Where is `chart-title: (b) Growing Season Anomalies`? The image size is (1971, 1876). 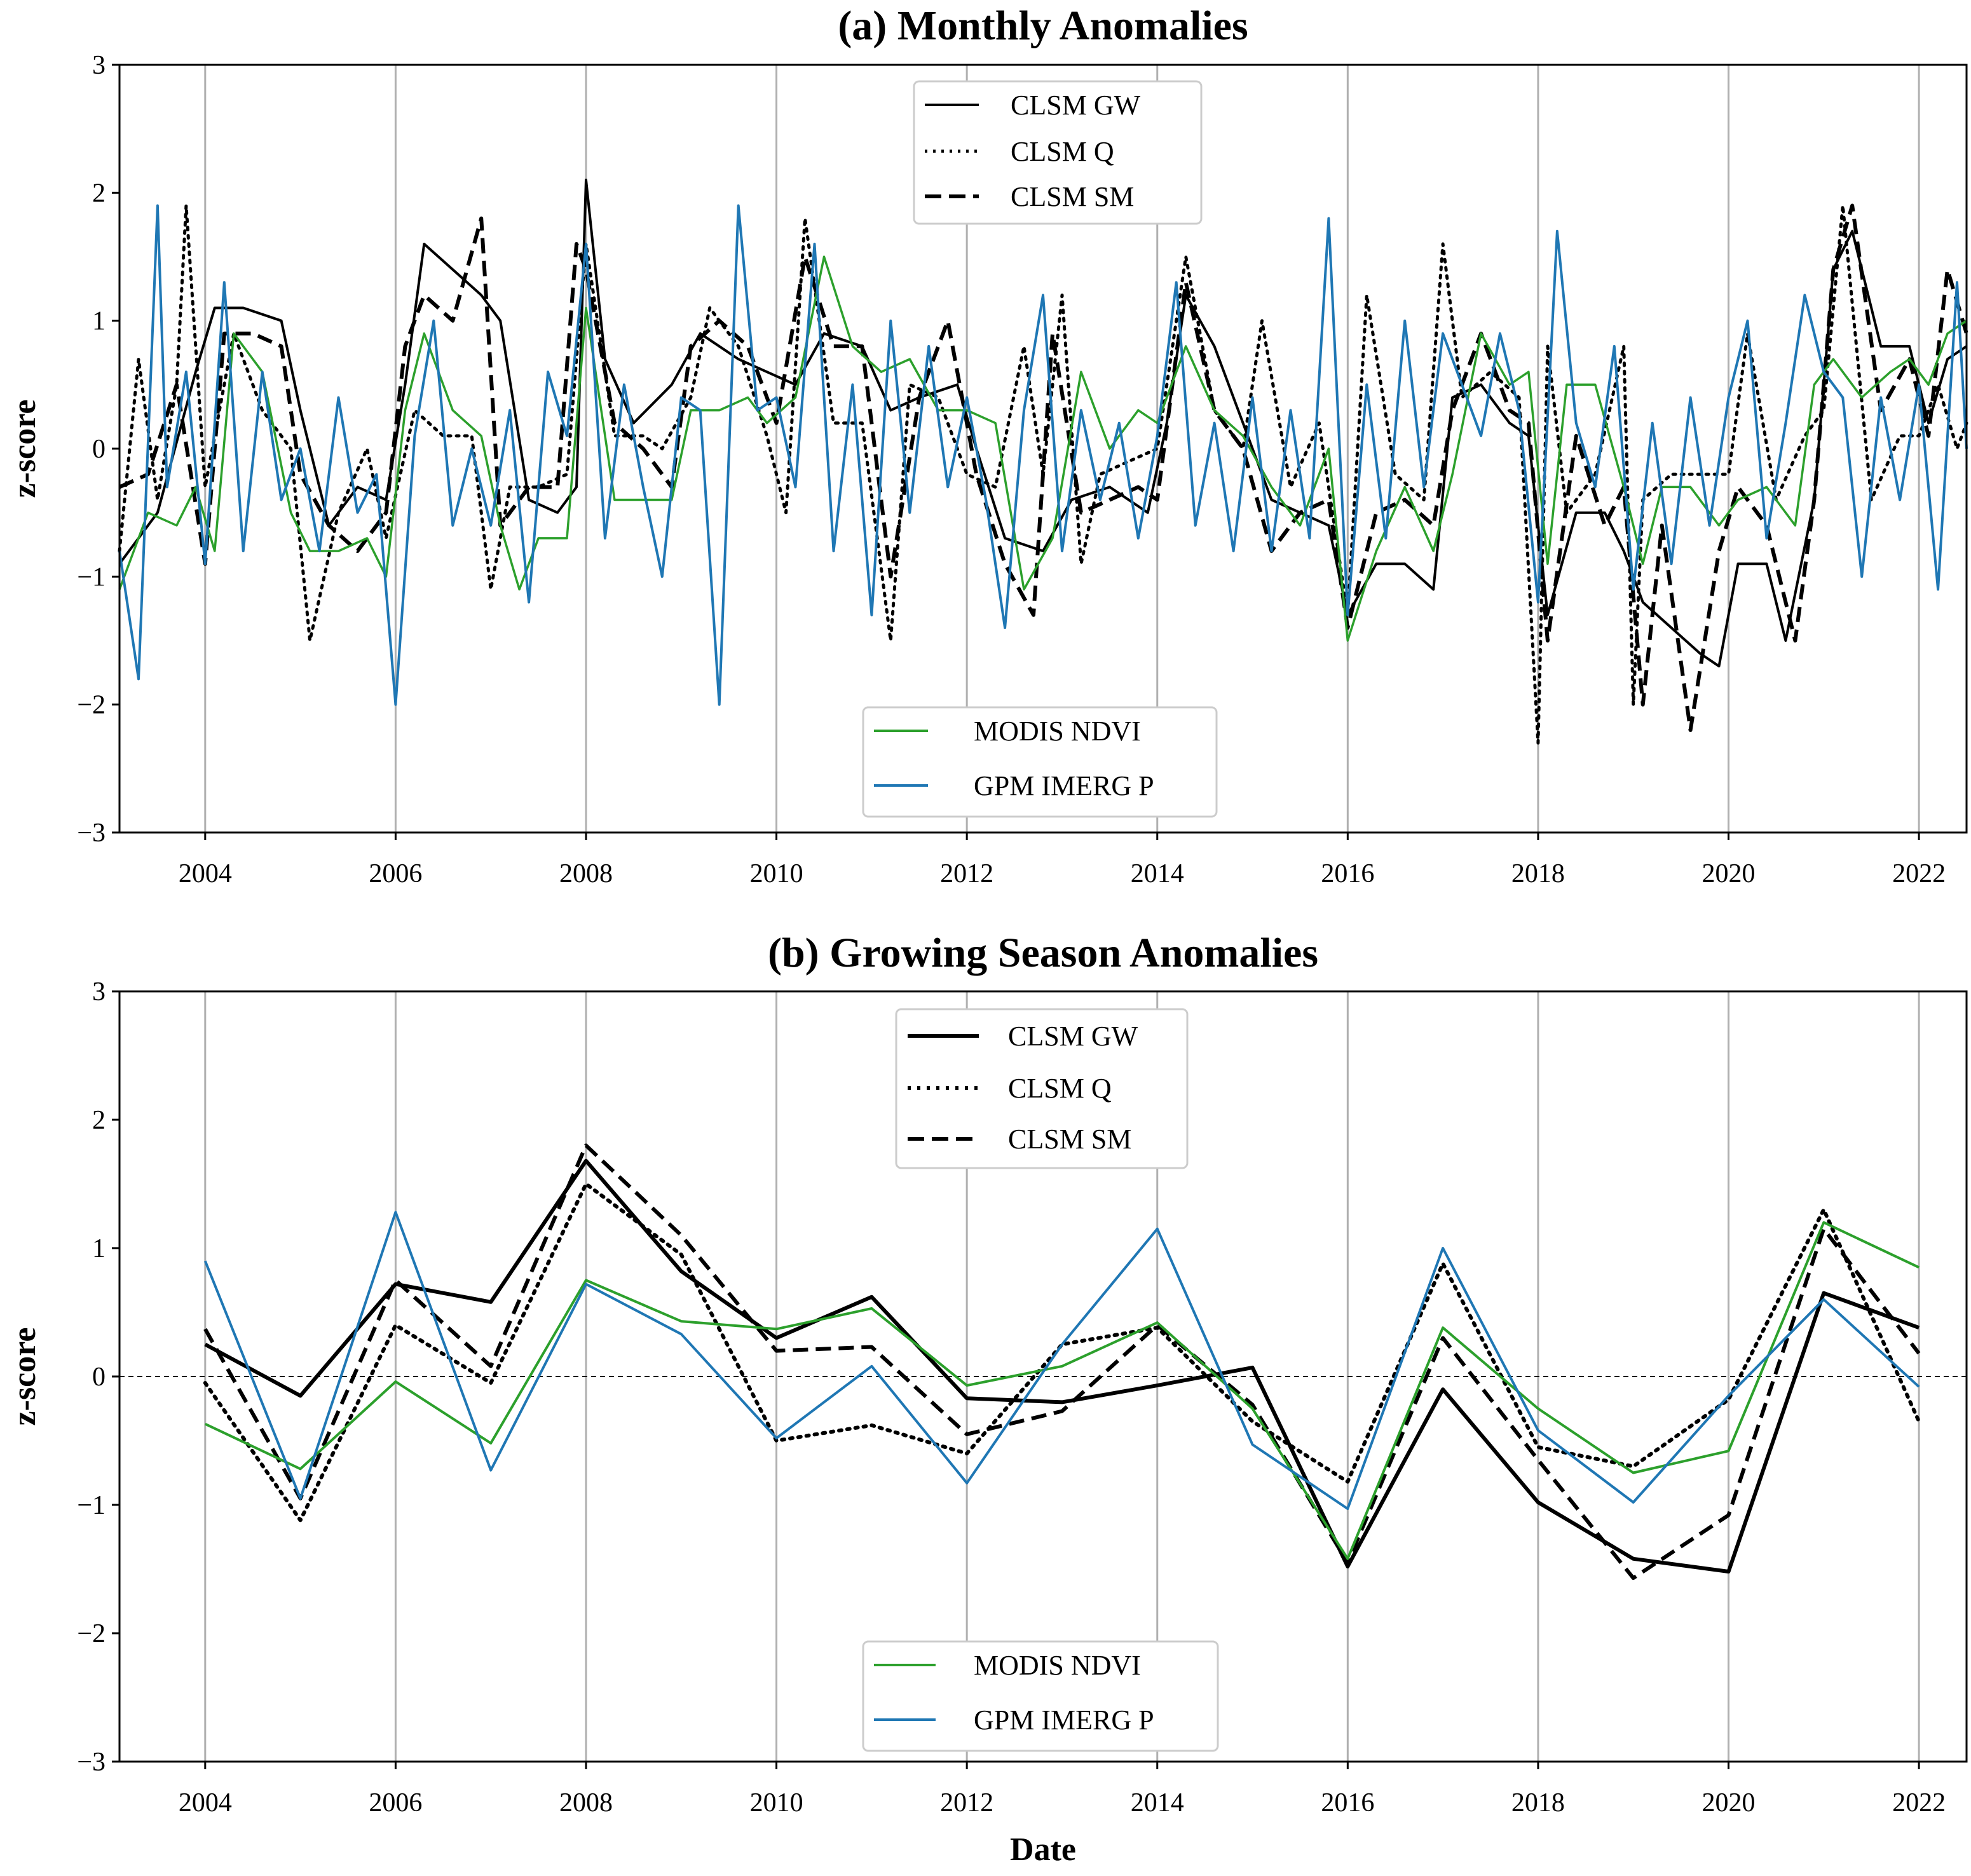
chart-title: (b) Growing Season Anomalies is located at coordinates (1043, 953).